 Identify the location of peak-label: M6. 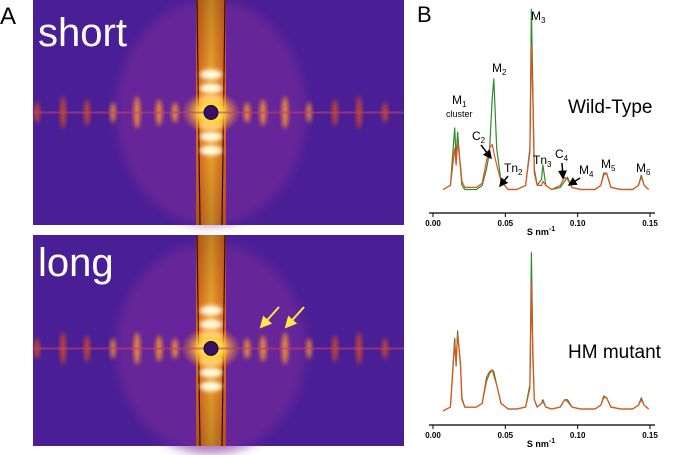
(643, 169).